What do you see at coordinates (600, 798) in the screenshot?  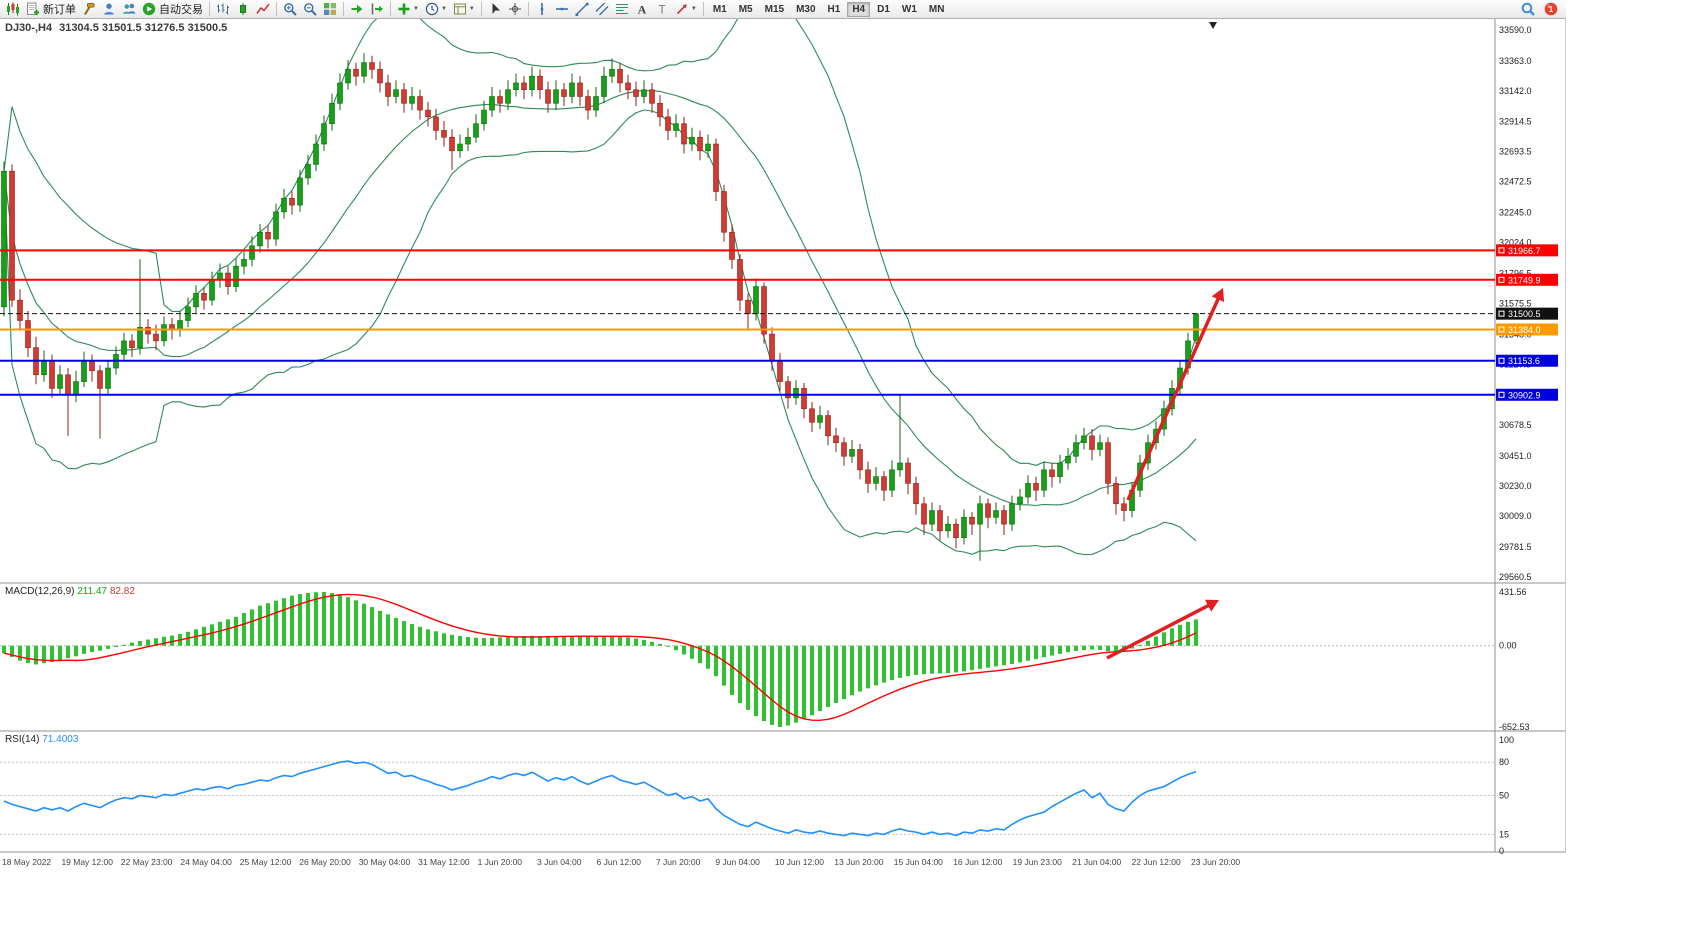 I see `rsi-line` at bounding box center [600, 798].